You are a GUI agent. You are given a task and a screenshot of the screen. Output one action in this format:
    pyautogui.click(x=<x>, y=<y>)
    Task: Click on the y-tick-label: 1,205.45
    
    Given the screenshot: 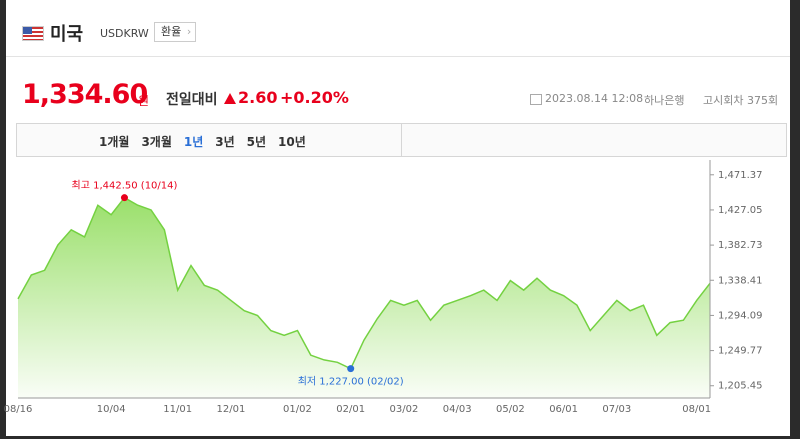 What is the action you would take?
    pyautogui.click(x=740, y=386)
    